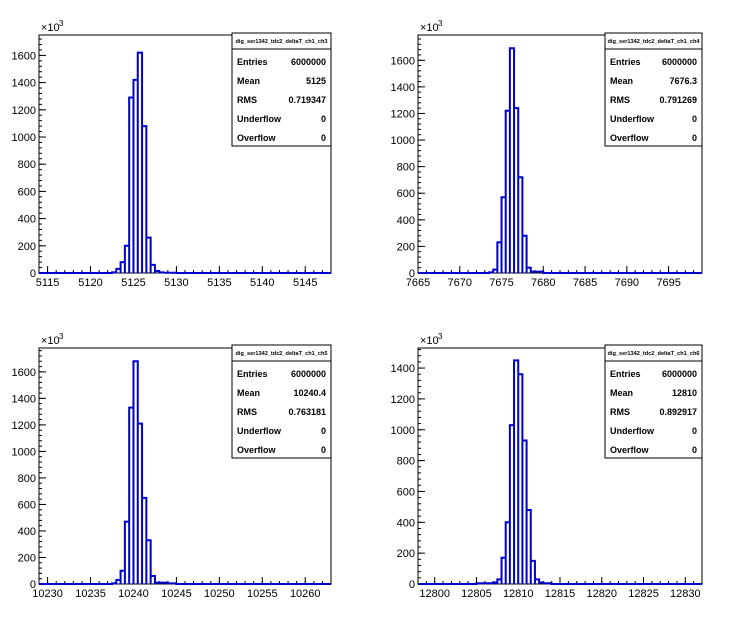  What do you see at coordinates (683, 81) in the screenshot?
I see `stats-value: 7676.3` at bounding box center [683, 81].